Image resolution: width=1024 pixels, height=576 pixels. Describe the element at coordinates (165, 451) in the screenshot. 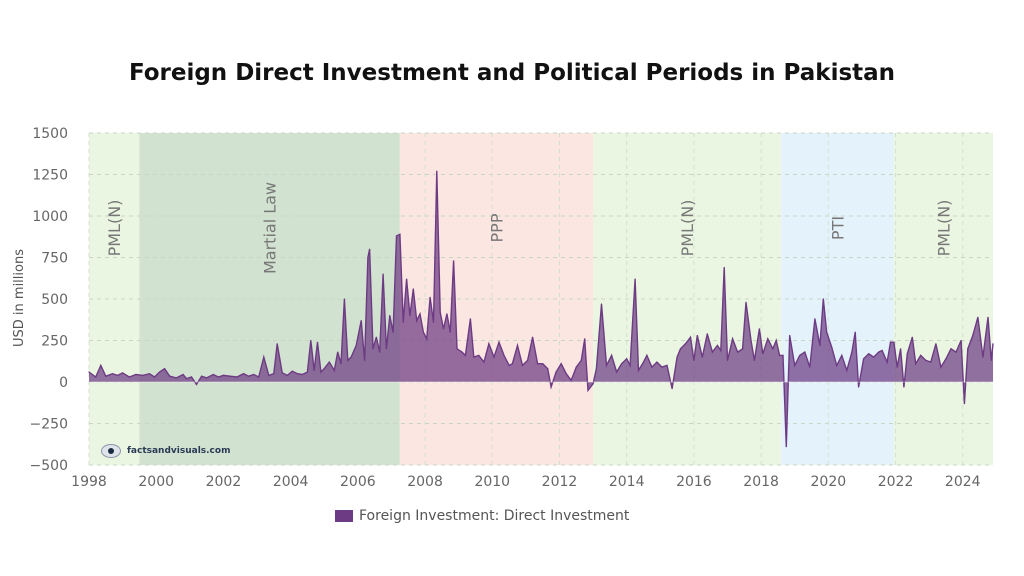

I see `watermark: factsandvisuals.com` at that location.